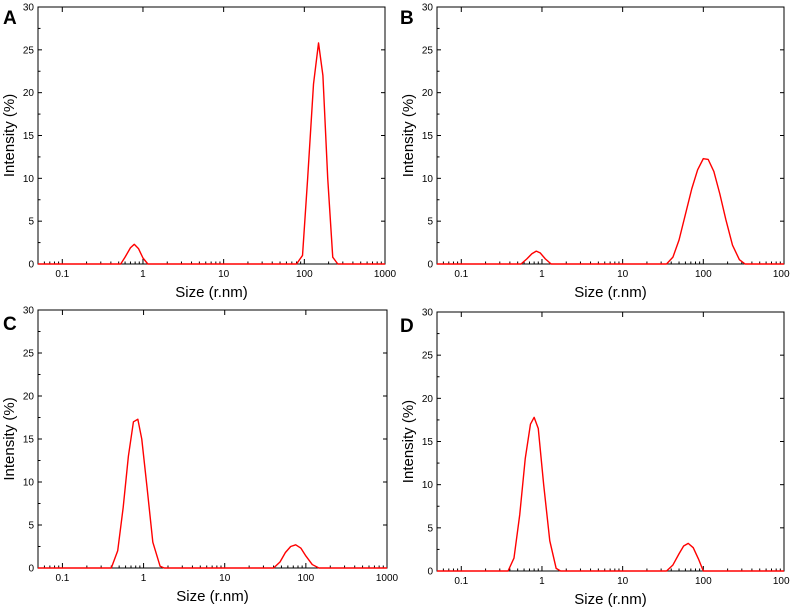  What do you see at coordinates (407, 326) in the screenshot?
I see `panel-letter: D` at bounding box center [407, 326].